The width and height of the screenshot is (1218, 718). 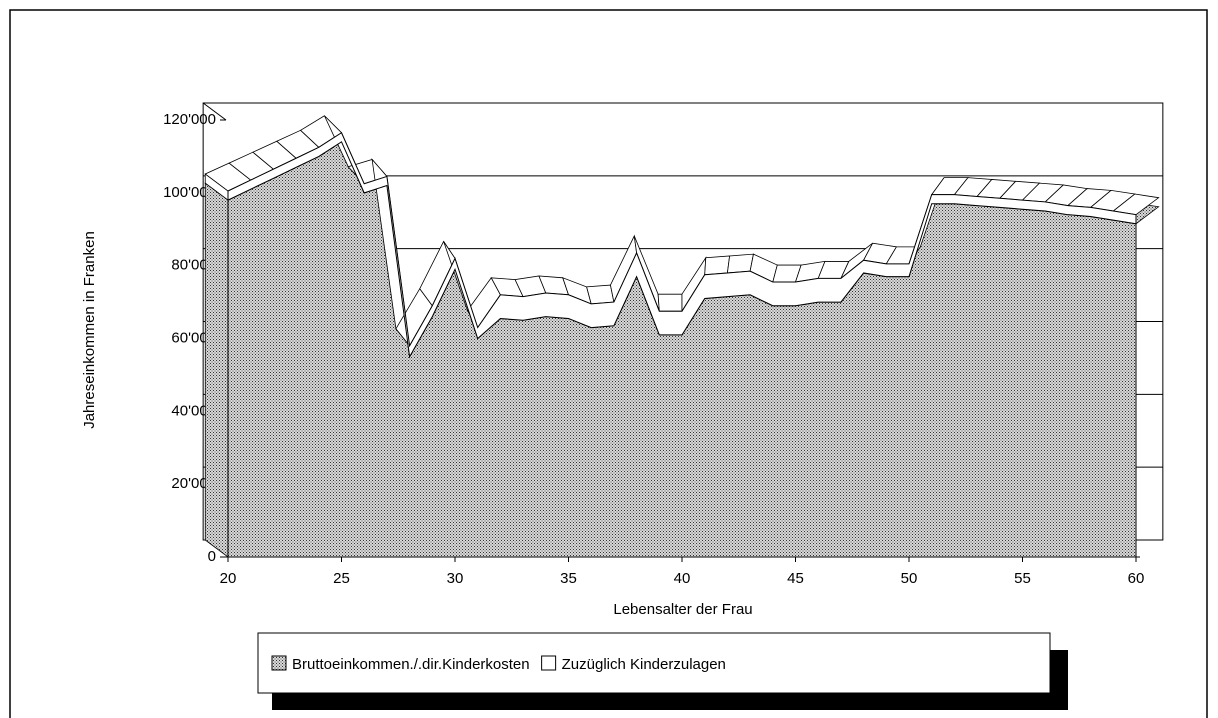 I want to click on legend-label: Bruttoeinkommen./.dir.Kinderkosten, so click(x=411, y=664).